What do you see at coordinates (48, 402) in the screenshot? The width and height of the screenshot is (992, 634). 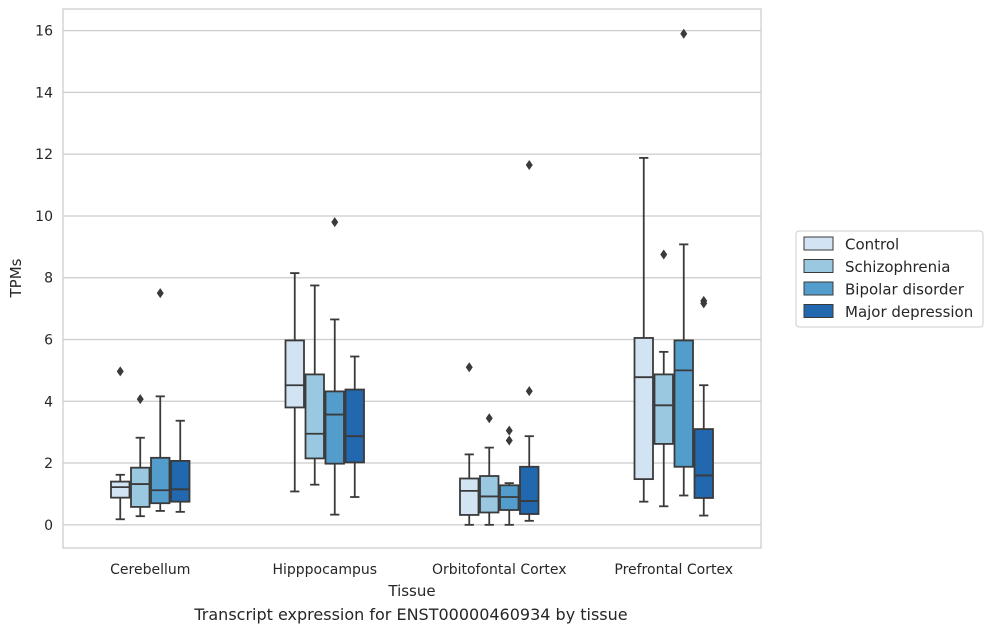 I see `y-tick-label: 4` at bounding box center [48, 402].